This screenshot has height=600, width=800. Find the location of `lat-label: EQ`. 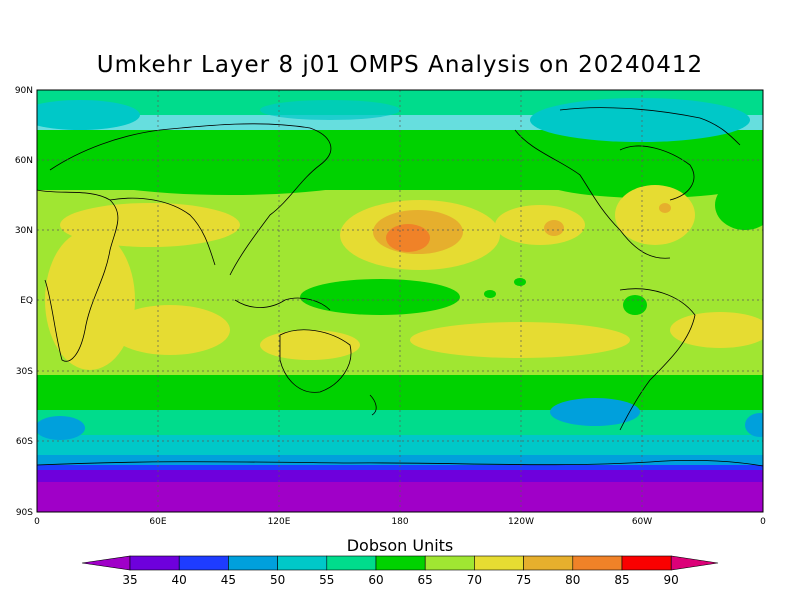

lat-label: EQ is located at coordinates (26, 301).